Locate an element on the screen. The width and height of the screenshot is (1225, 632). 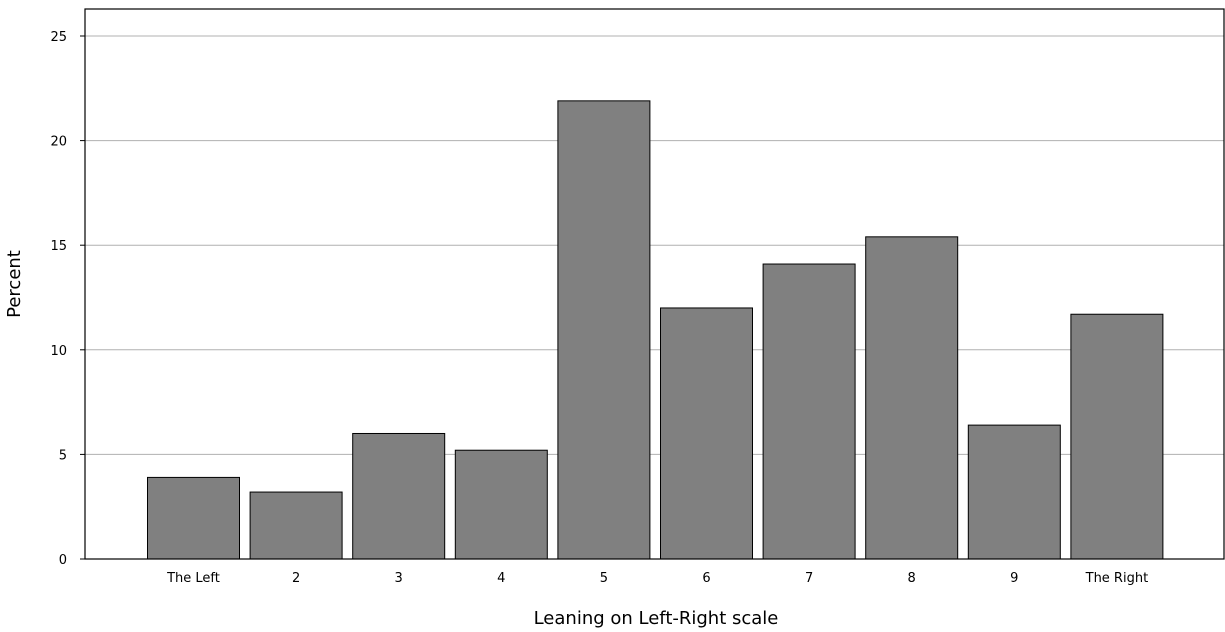
x-tick-label-5: 5 is located at coordinates (604, 578).